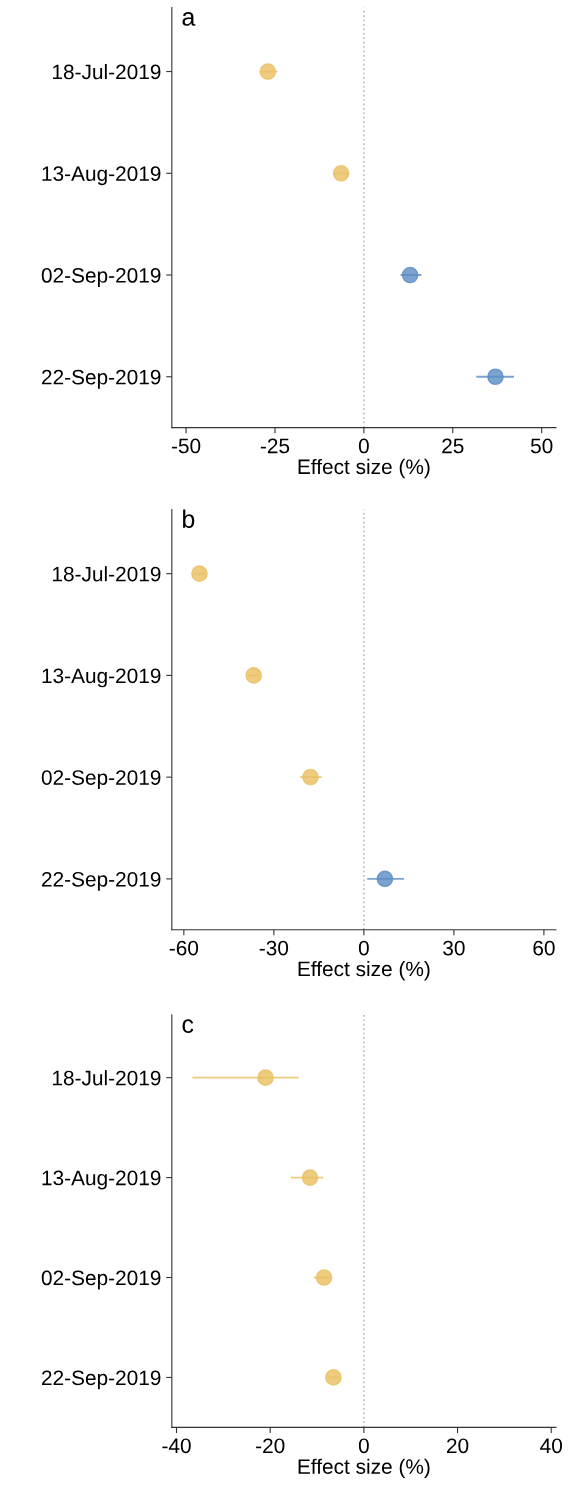 This screenshot has width=569, height=1490. What do you see at coordinates (189, 518) in the screenshot?
I see `chart-title: b` at bounding box center [189, 518].